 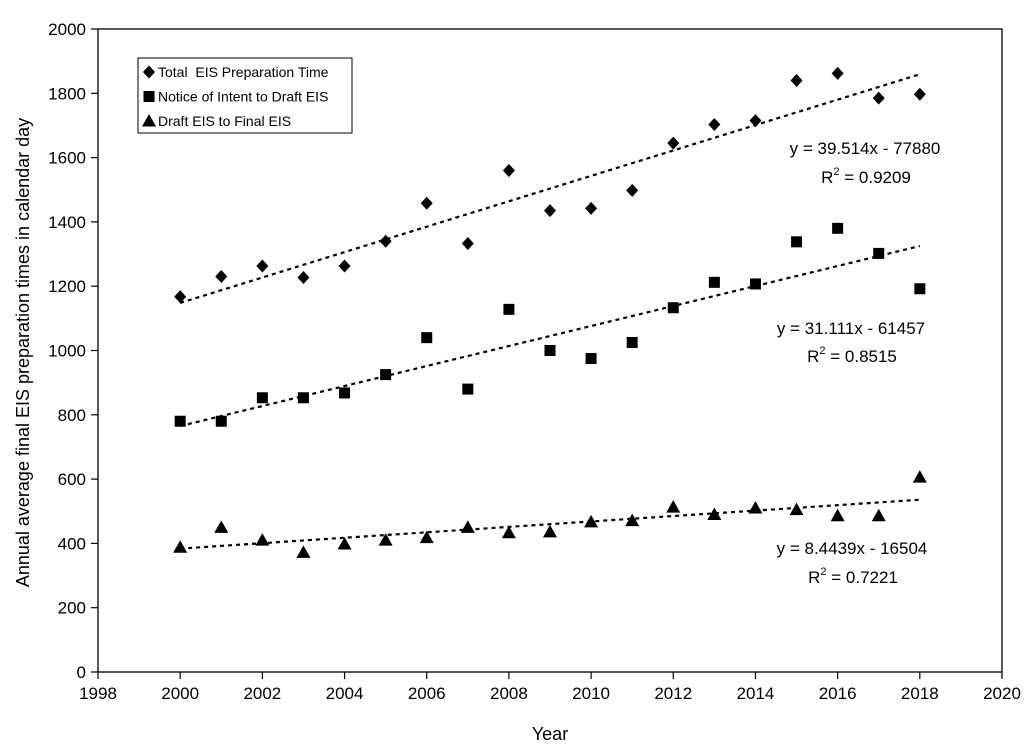 What do you see at coordinates (67, 286) in the screenshot?
I see `y-tick-label: 1200` at bounding box center [67, 286].